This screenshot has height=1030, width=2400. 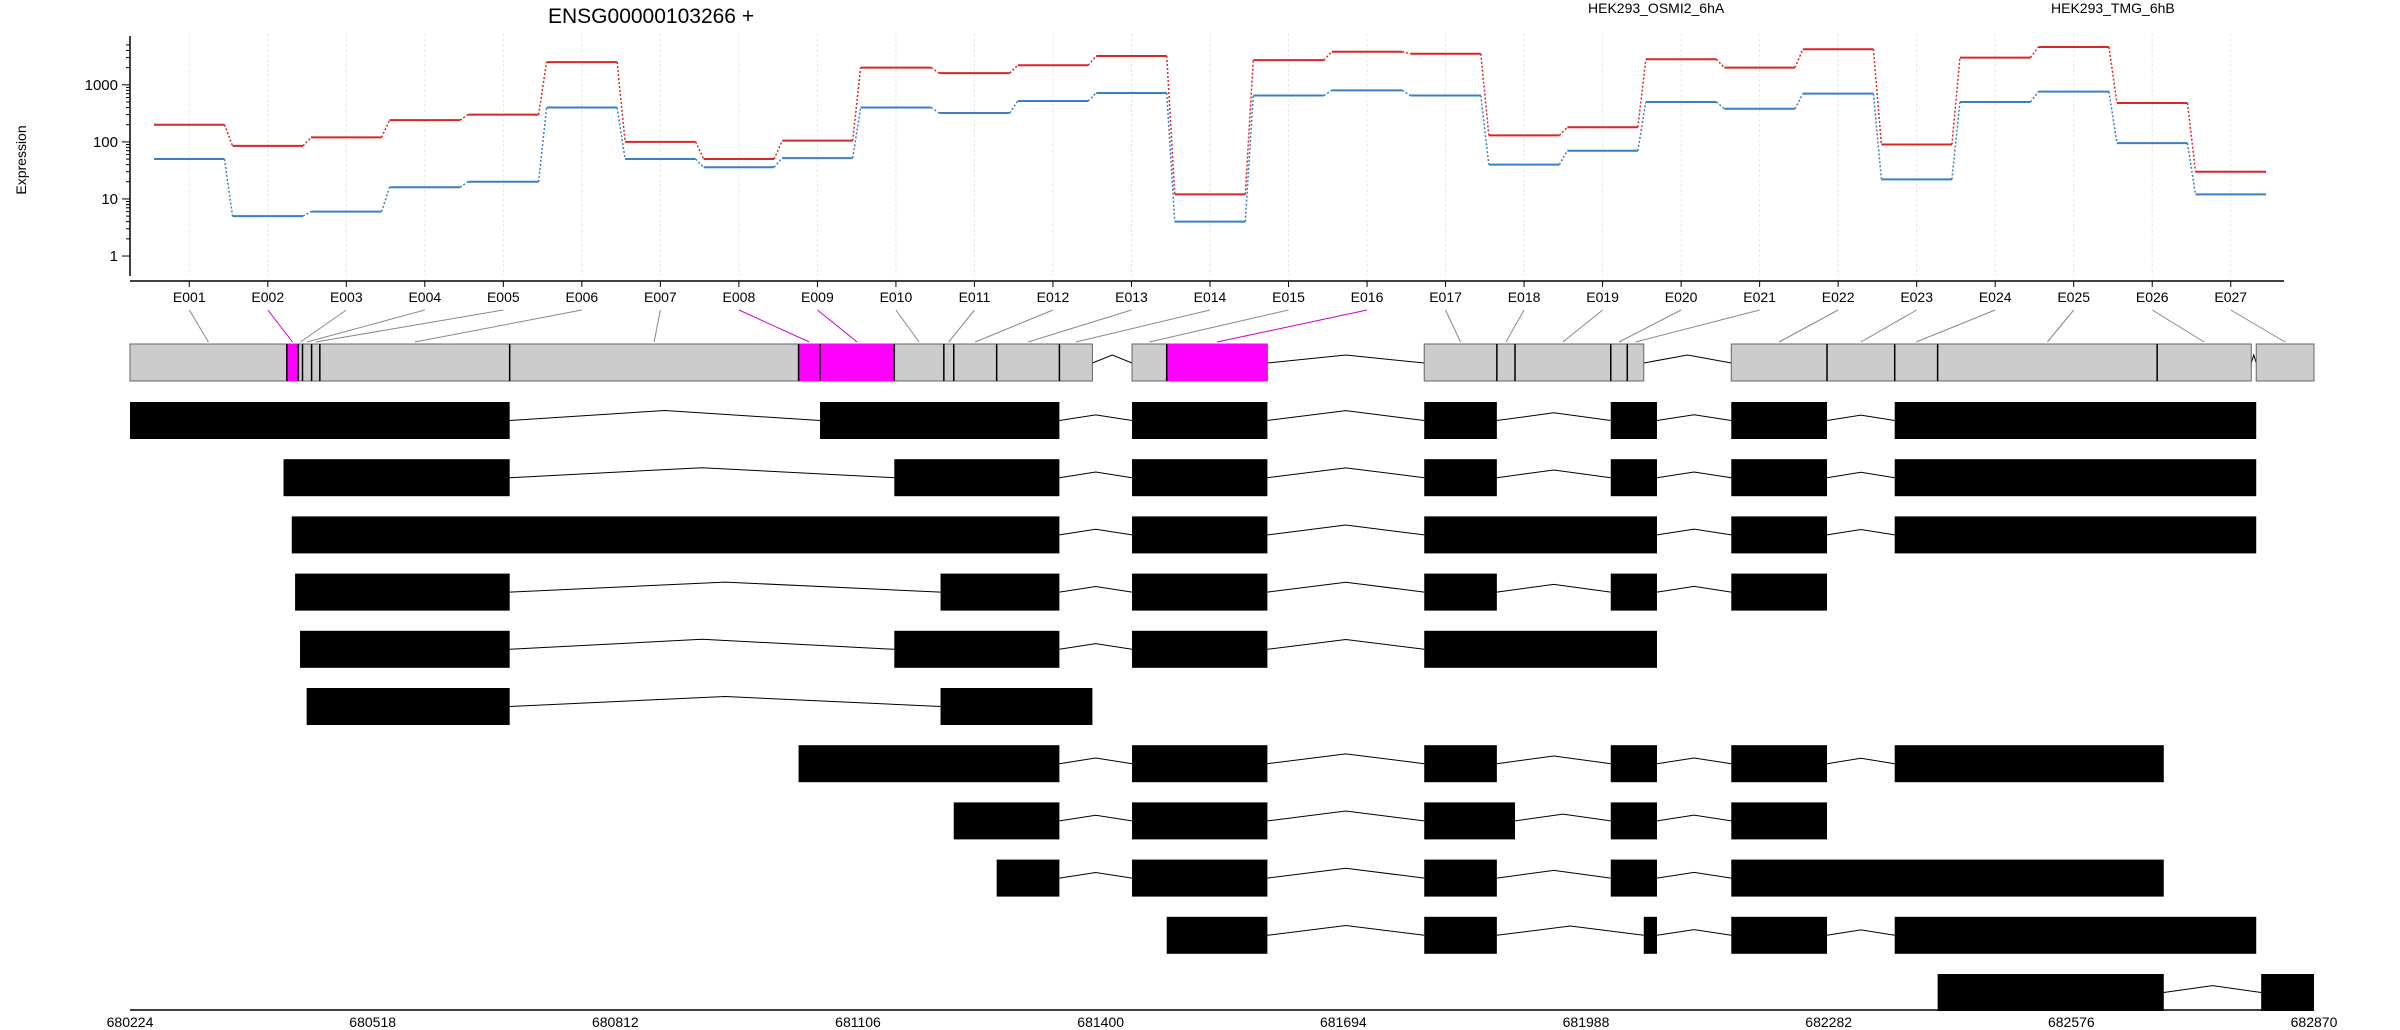 I want to click on connector-E001, so click(x=198, y=326).